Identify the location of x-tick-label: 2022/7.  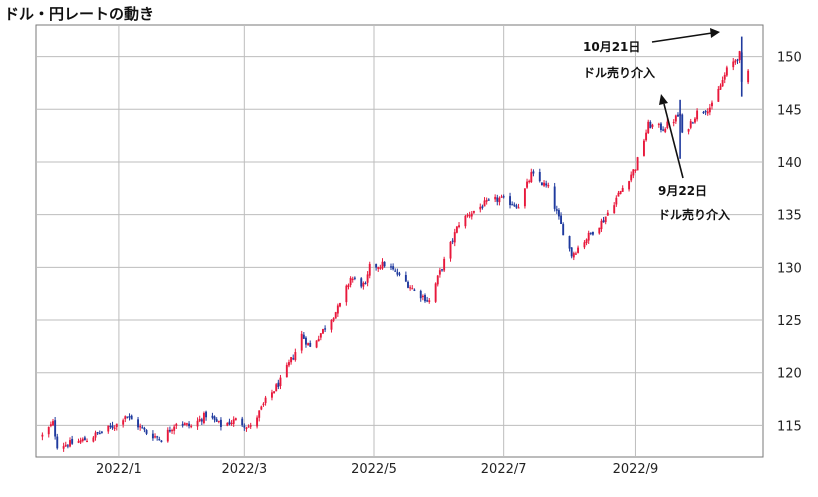
(504, 469).